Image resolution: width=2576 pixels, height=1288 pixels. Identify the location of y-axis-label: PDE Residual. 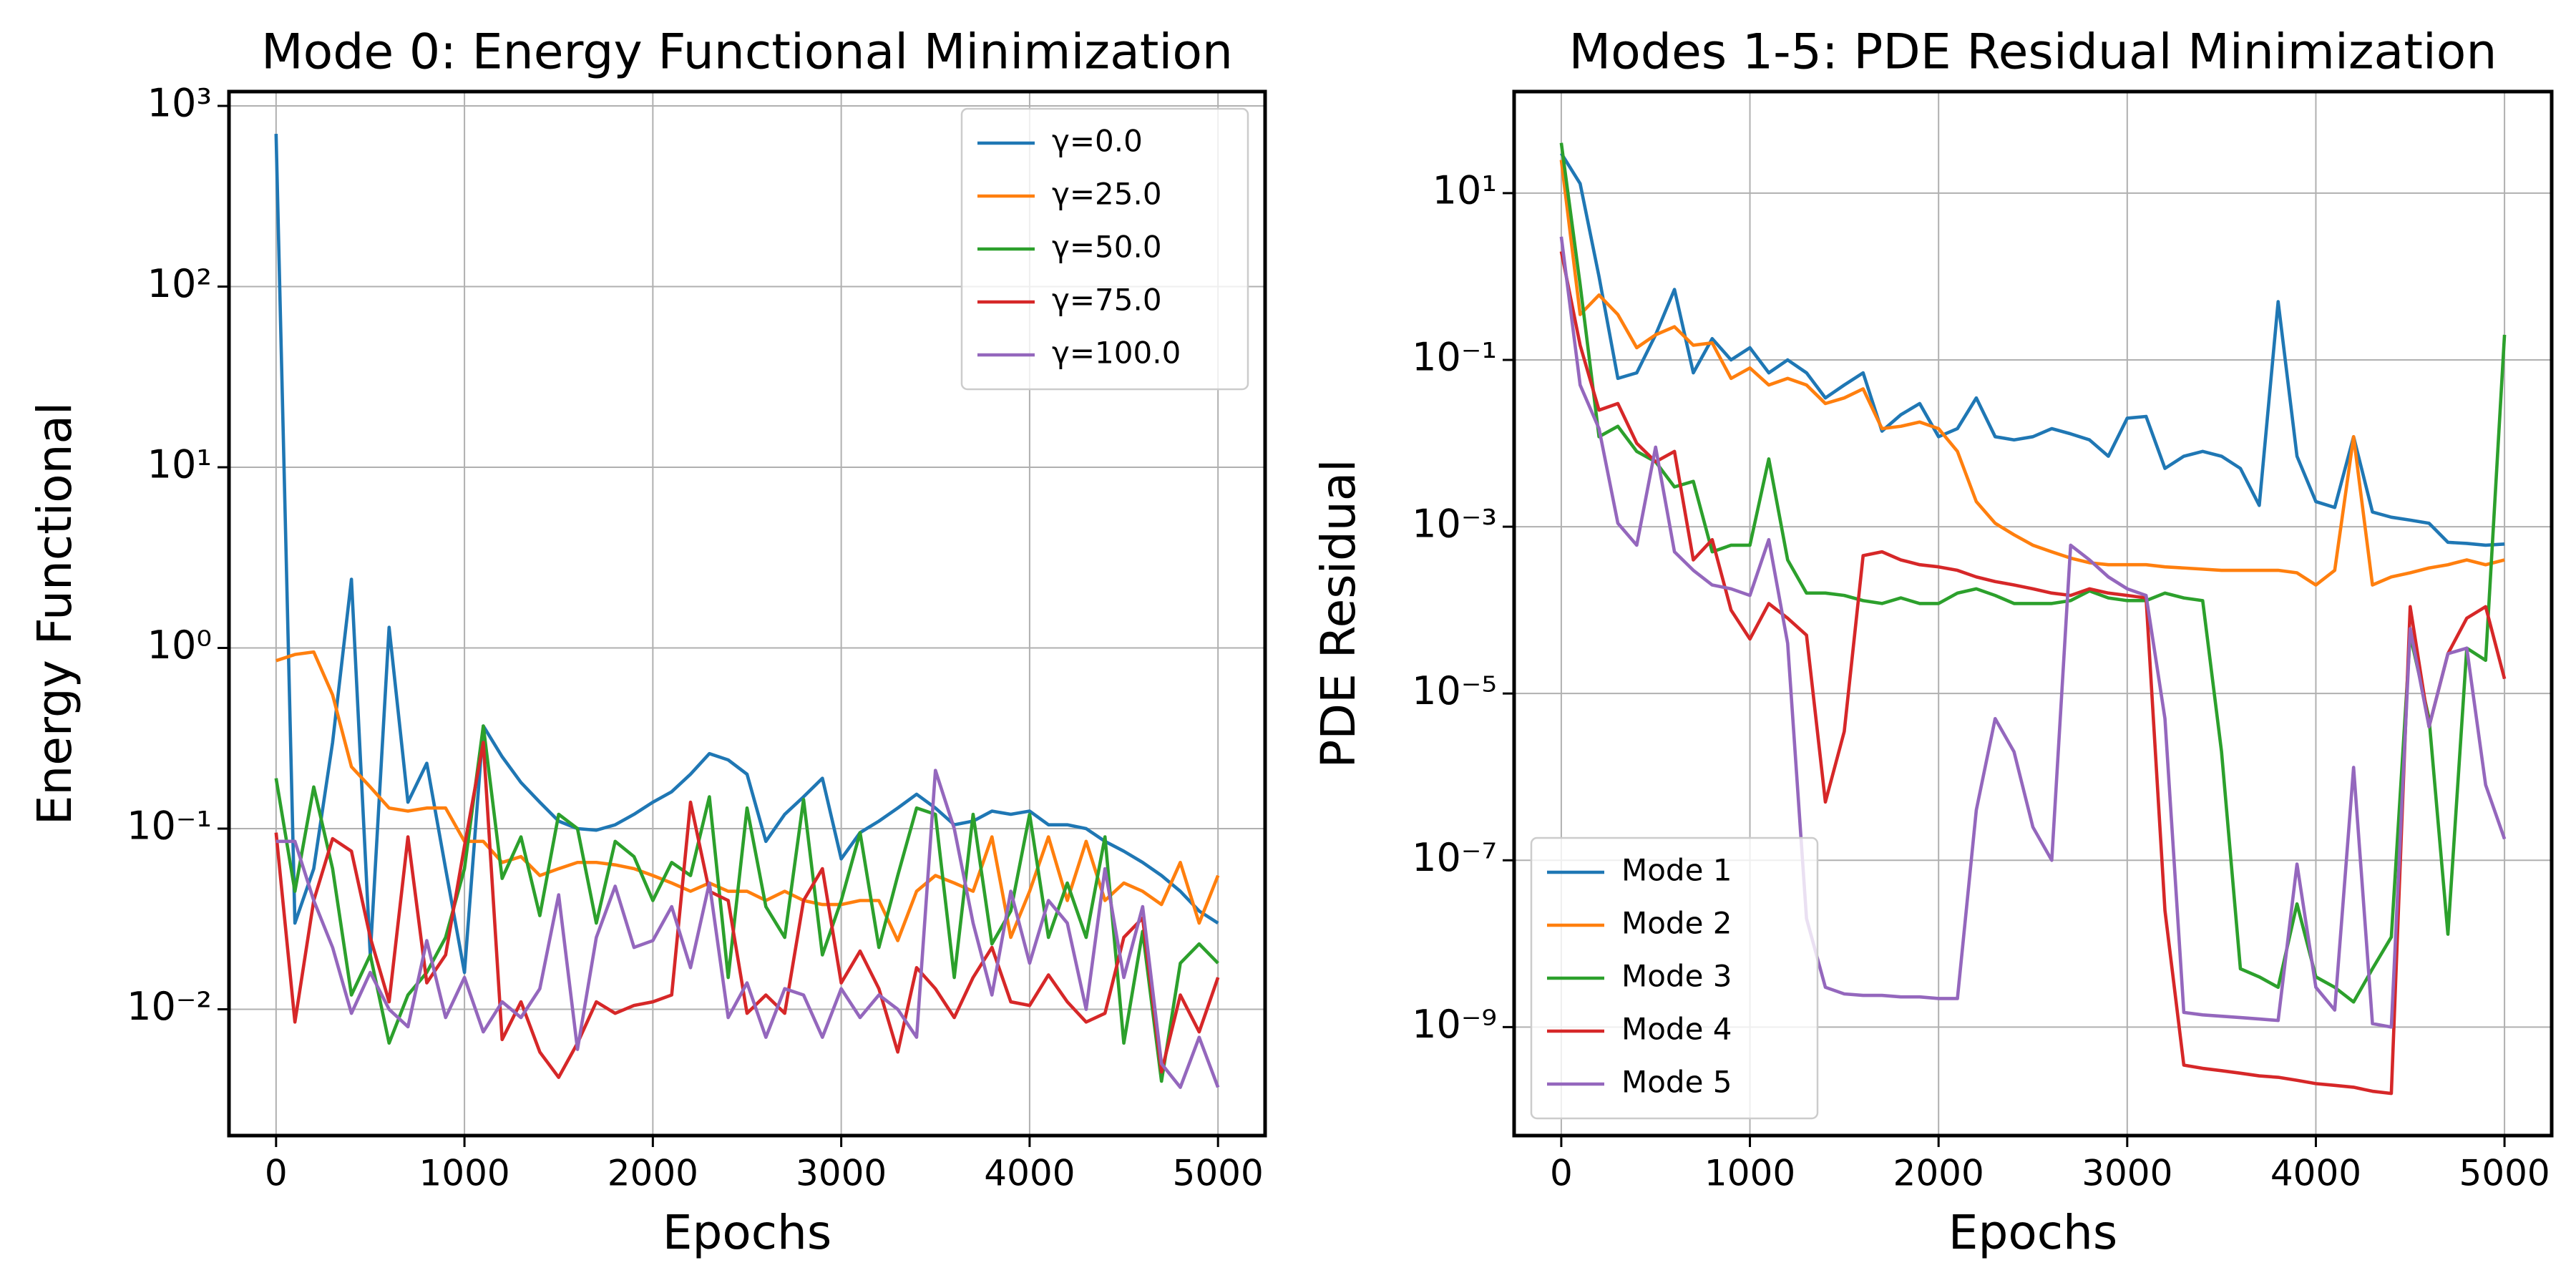
(1338, 613).